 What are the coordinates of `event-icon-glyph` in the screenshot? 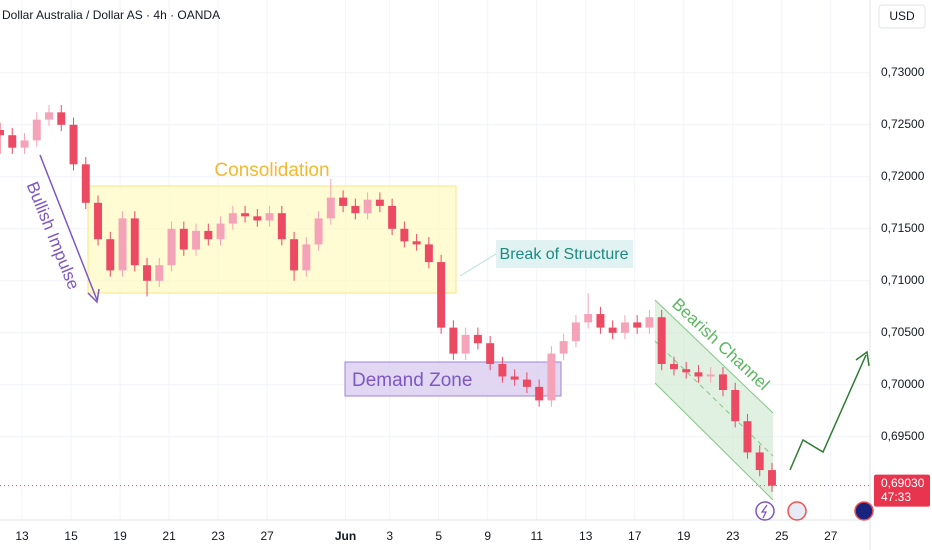 It's located at (764, 511).